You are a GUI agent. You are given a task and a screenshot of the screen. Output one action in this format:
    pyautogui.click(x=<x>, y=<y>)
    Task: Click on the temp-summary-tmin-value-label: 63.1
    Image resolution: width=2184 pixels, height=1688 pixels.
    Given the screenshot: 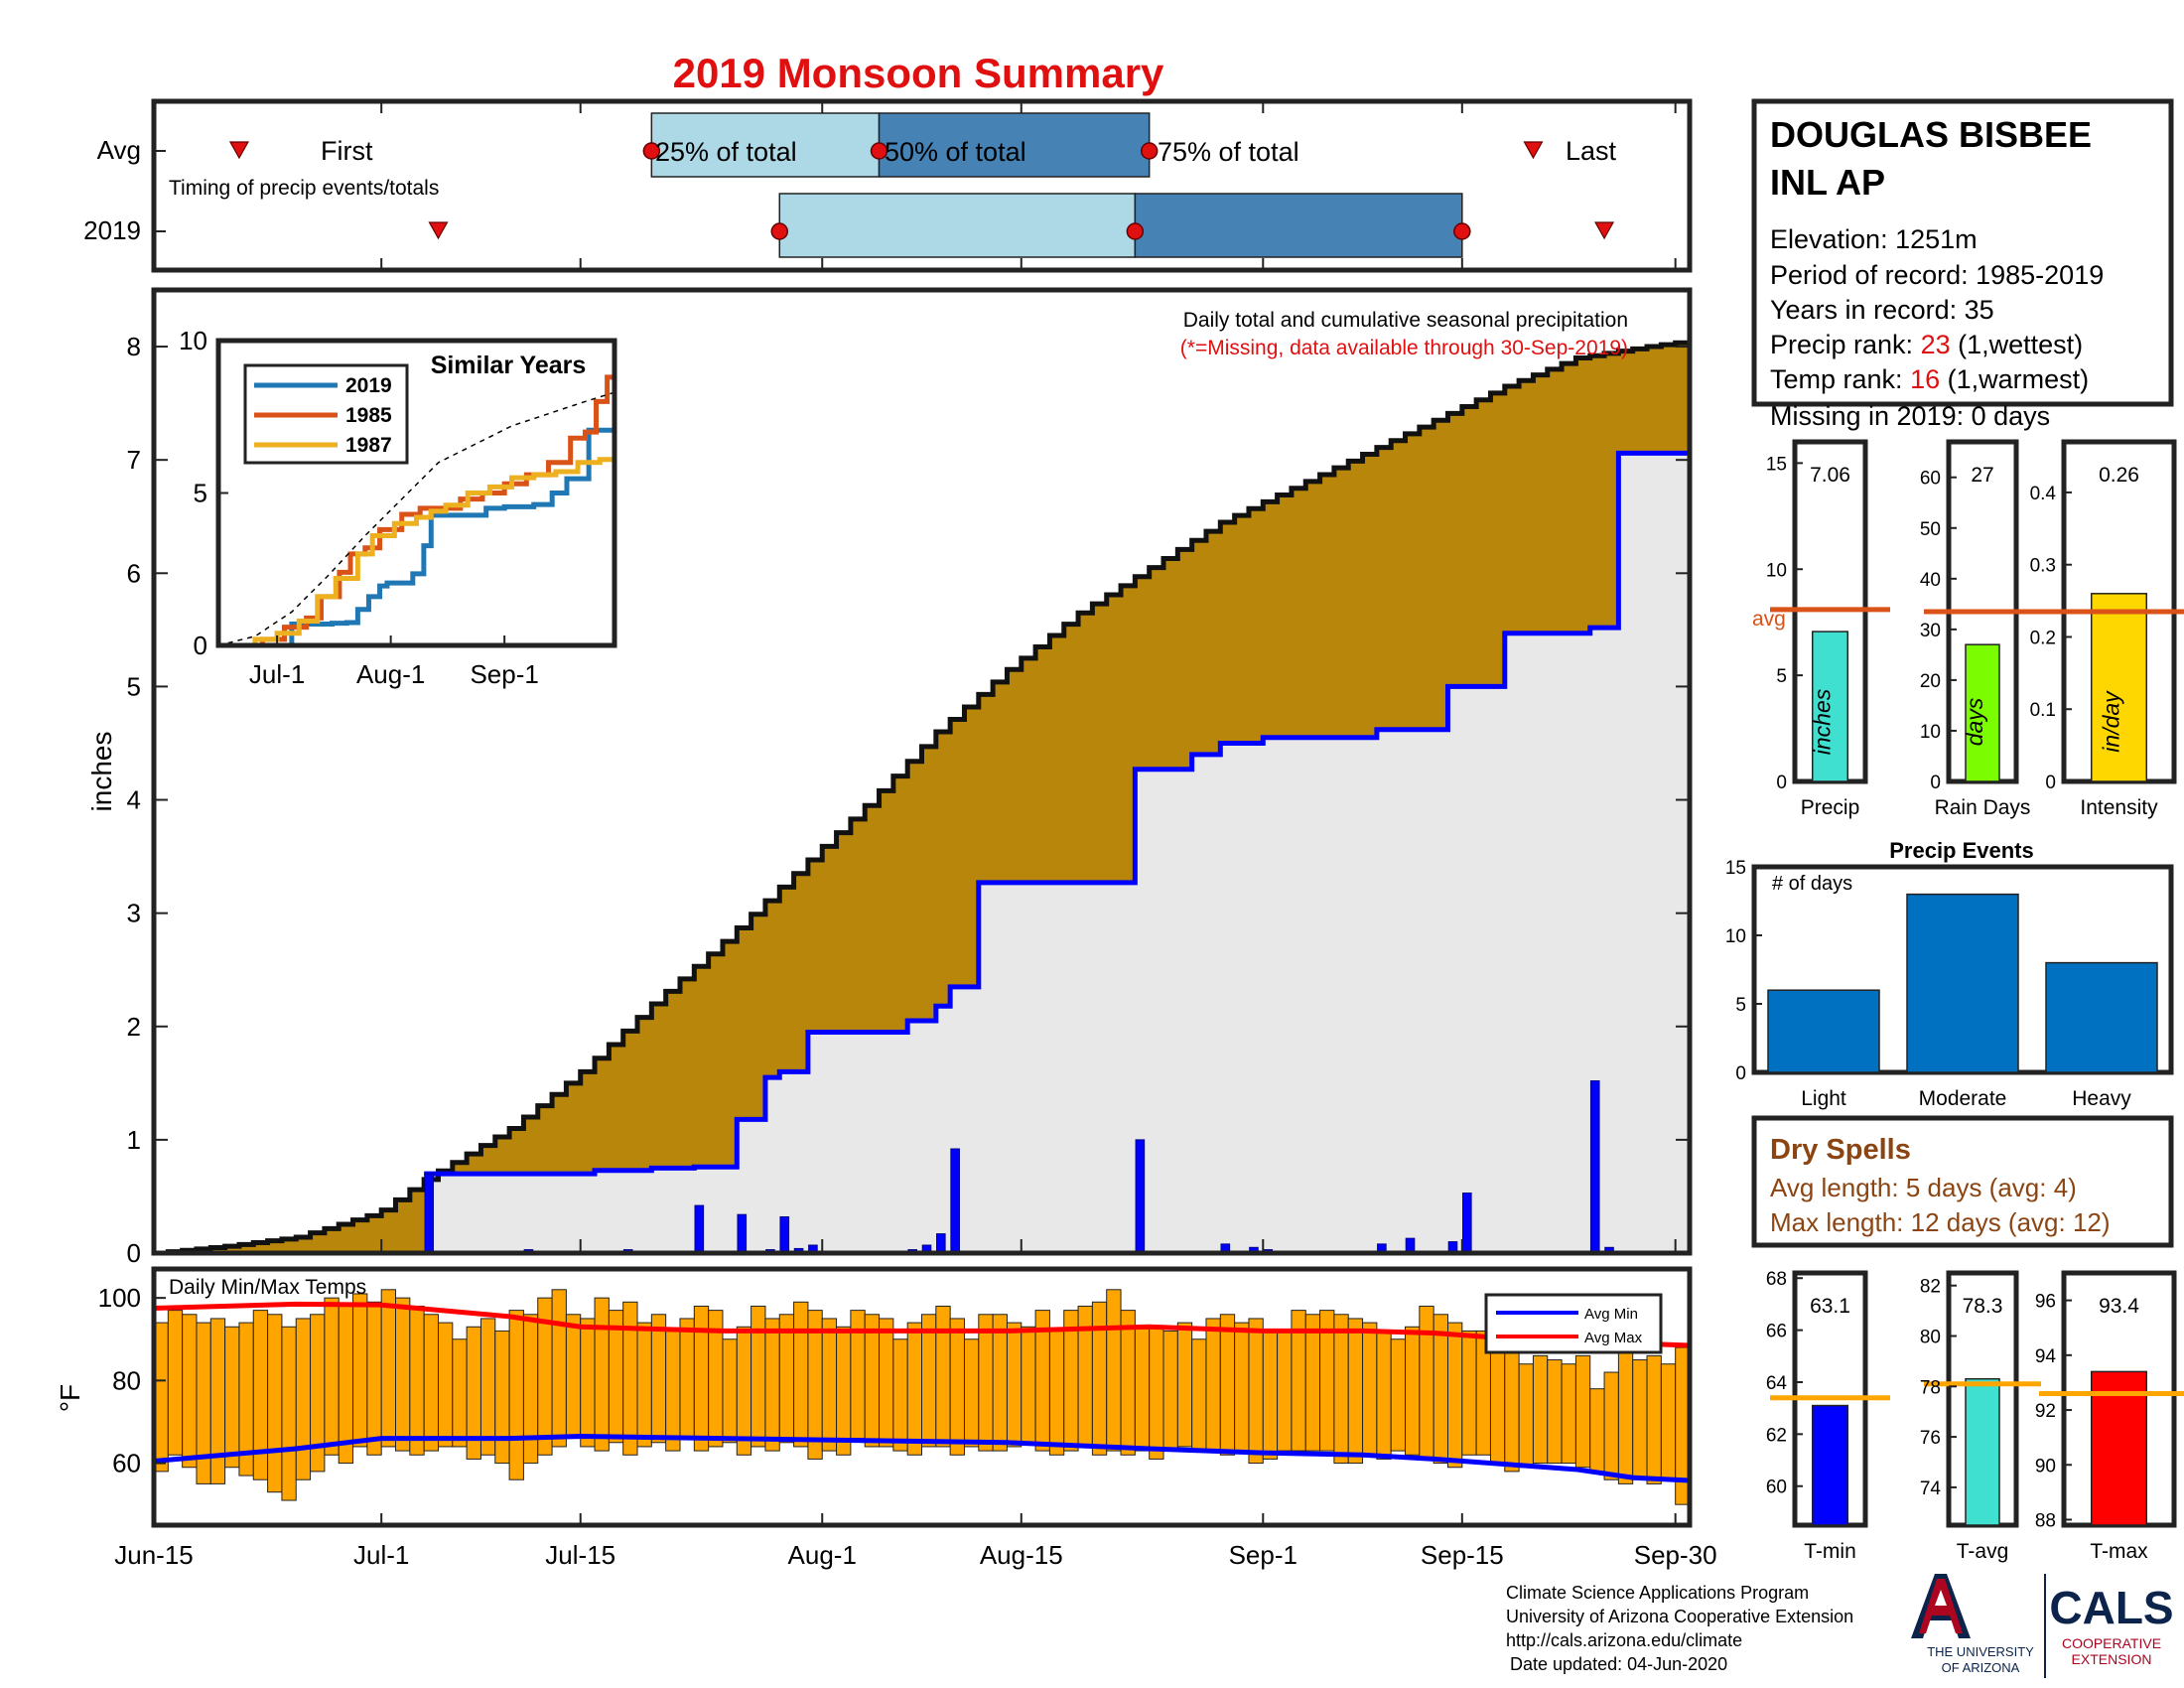 What is the action you would take?
    pyautogui.click(x=1830, y=1306)
    